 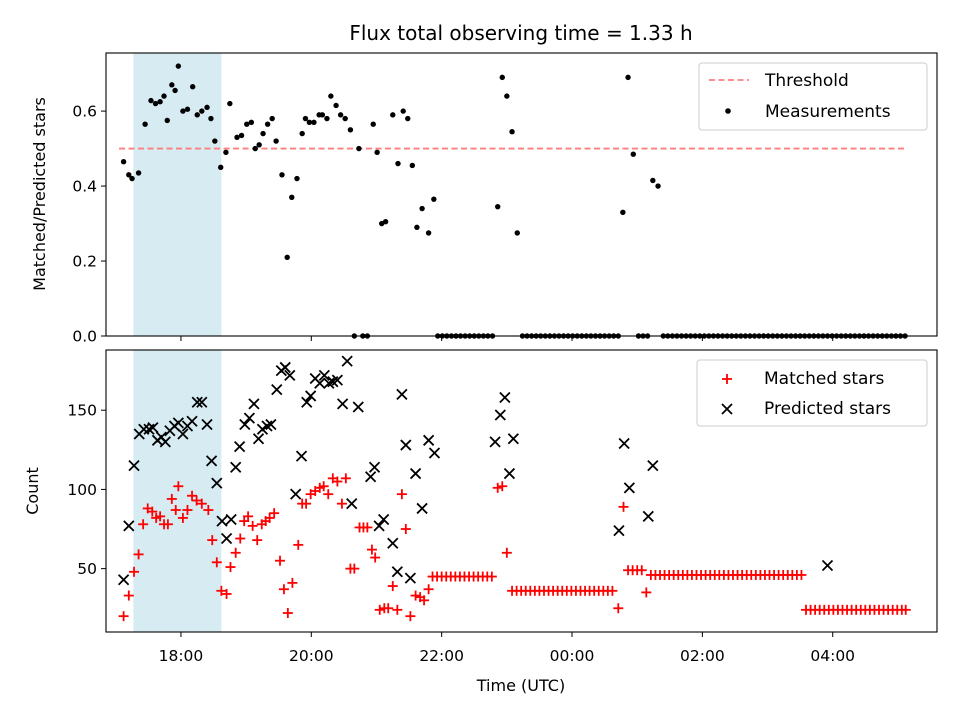 I want to click on bottom-legend: Matched stars Predicted stars, so click(x=812, y=393).